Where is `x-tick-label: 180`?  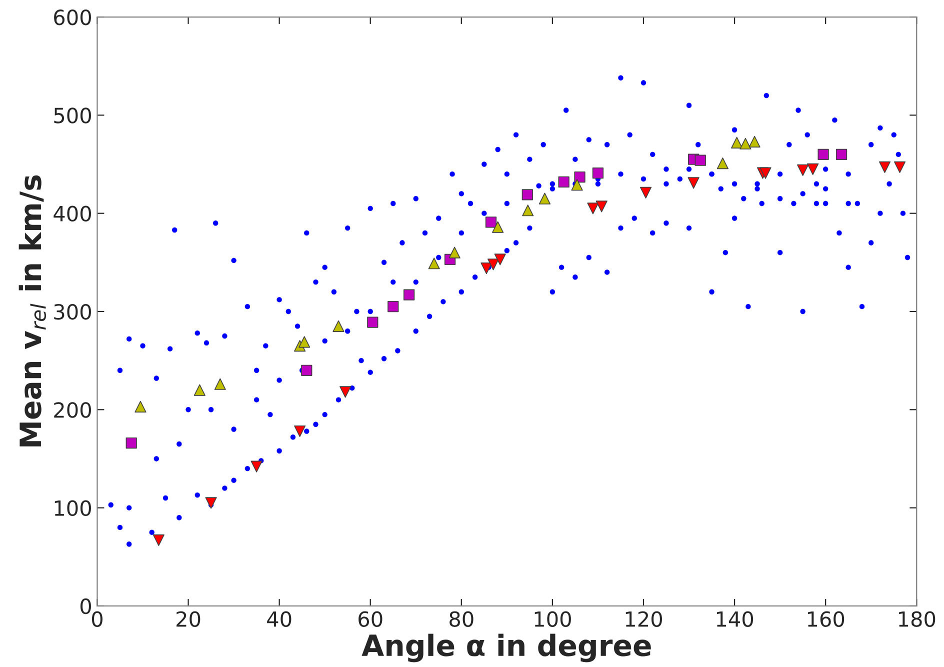 x-tick-label: 180 is located at coordinates (917, 619).